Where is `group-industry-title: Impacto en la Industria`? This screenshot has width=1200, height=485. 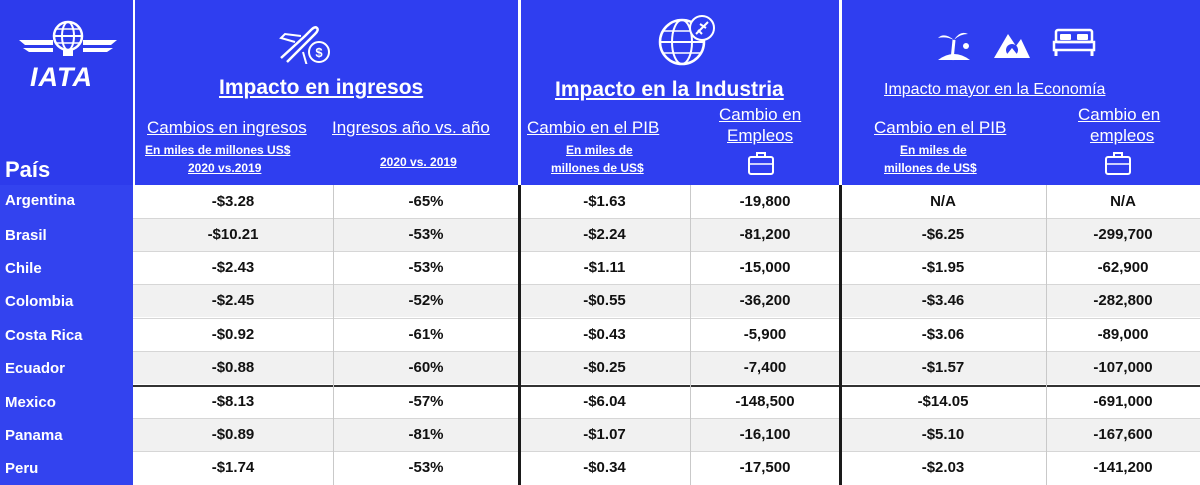 group-industry-title: Impacto en la Industria is located at coordinates (669, 89).